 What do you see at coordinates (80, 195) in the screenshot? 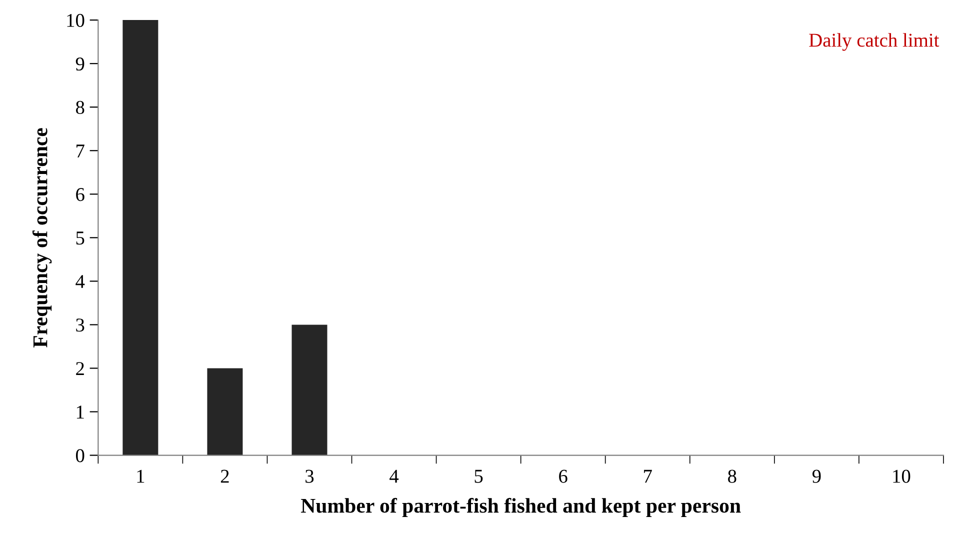
I see `y-tick-label: 6` at bounding box center [80, 195].